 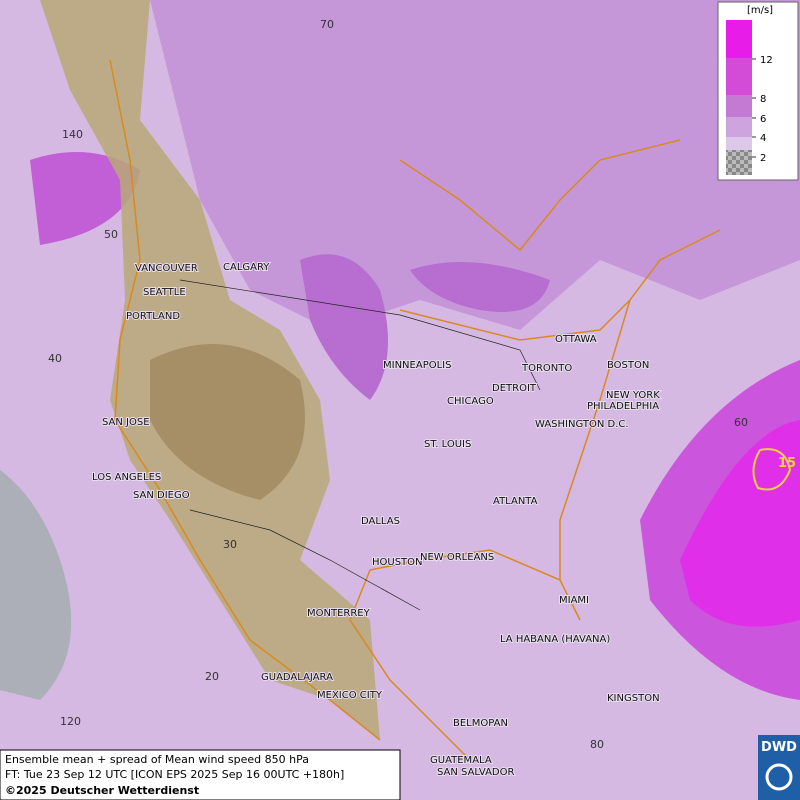 What do you see at coordinates (760, 10) in the screenshot?
I see `legend-unit: [m/s]` at bounding box center [760, 10].